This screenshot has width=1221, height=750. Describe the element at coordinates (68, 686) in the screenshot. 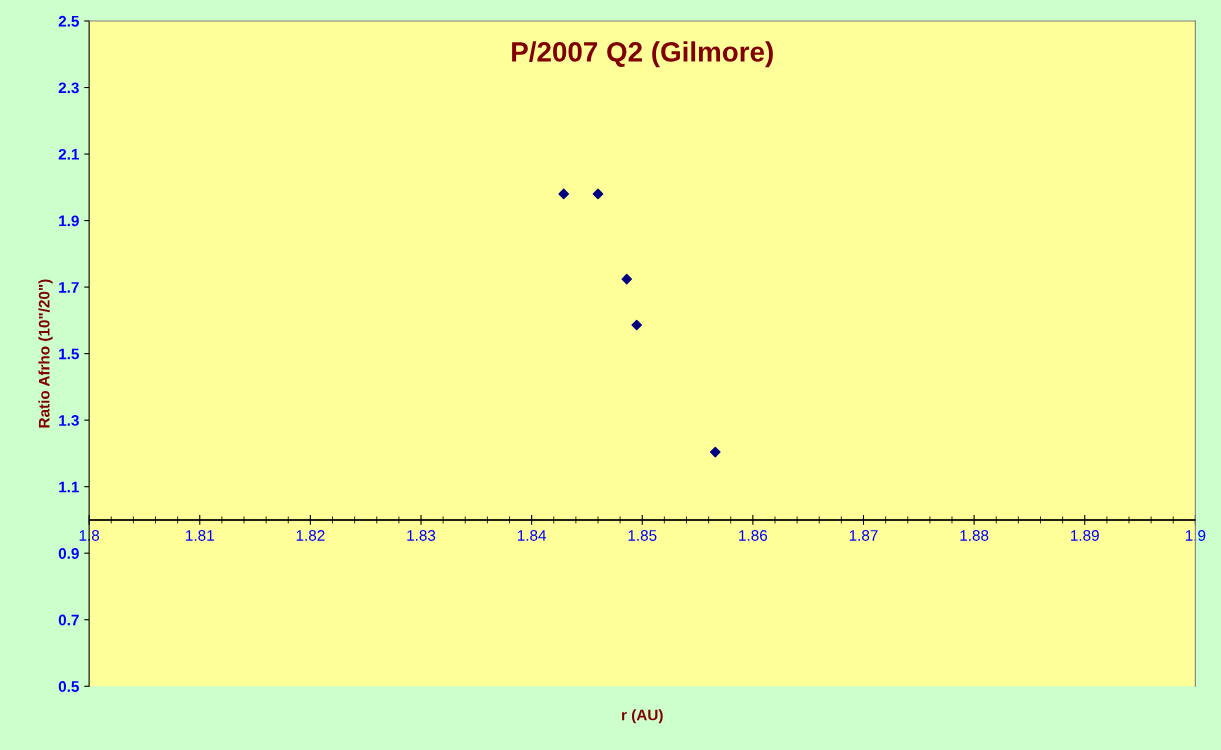

I see `y-tick-label: 0.5` at that location.